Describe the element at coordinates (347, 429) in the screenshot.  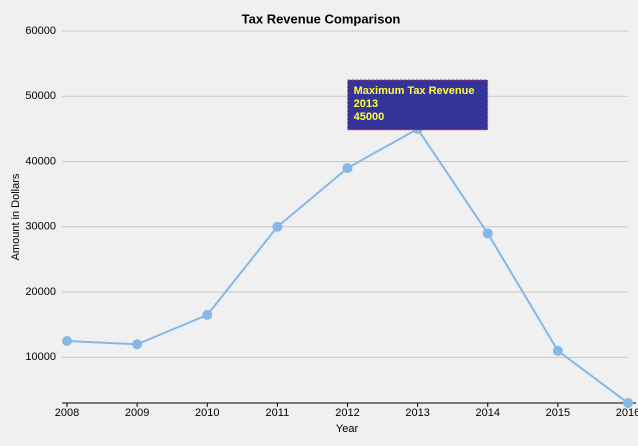
I see `x-axis-label: Year` at that location.